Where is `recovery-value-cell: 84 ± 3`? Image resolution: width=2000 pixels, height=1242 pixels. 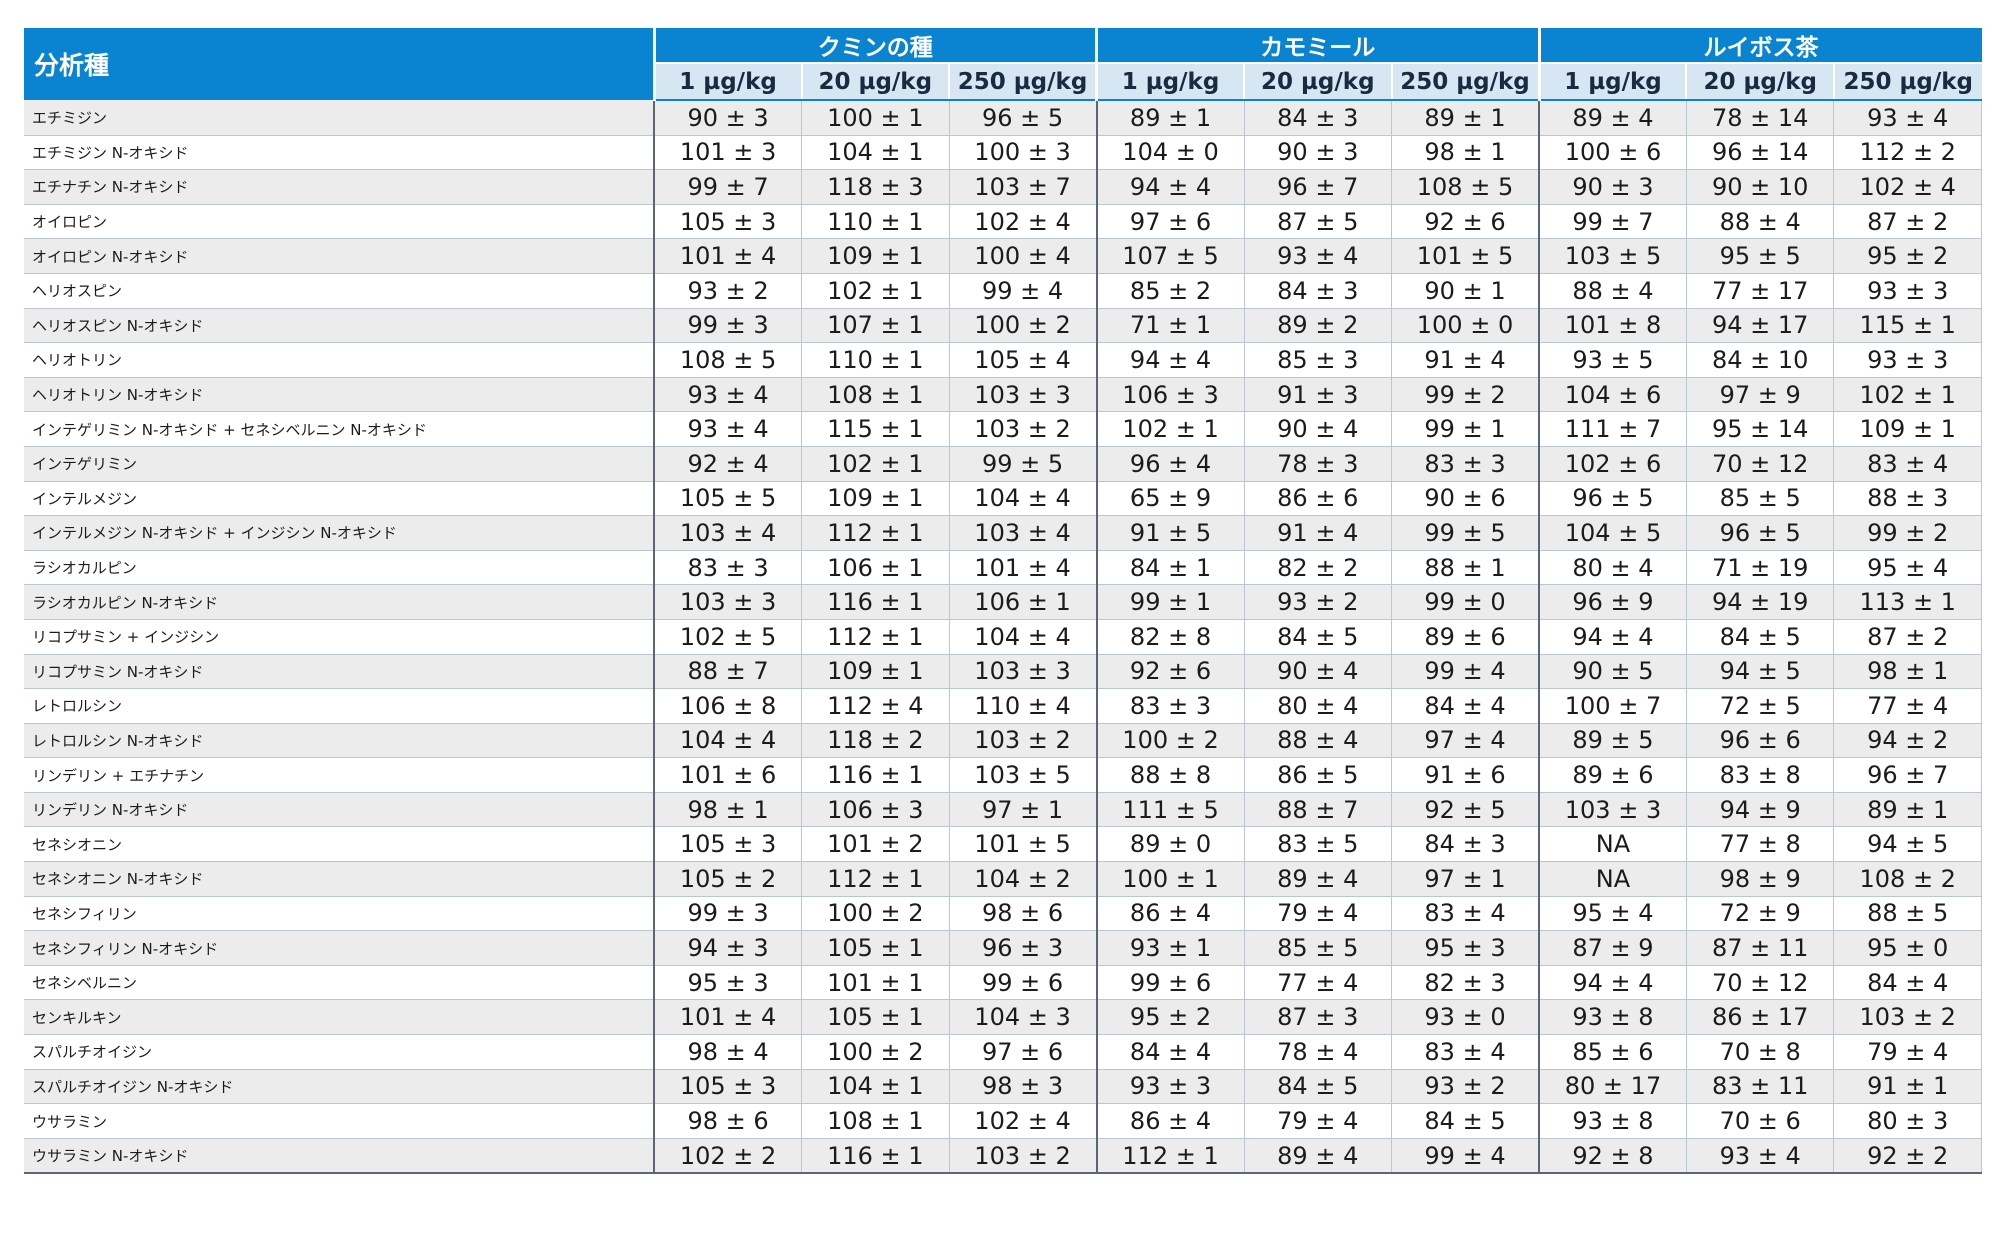 recovery-value-cell: 84 ± 3 is located at coordinates (1317, 118).